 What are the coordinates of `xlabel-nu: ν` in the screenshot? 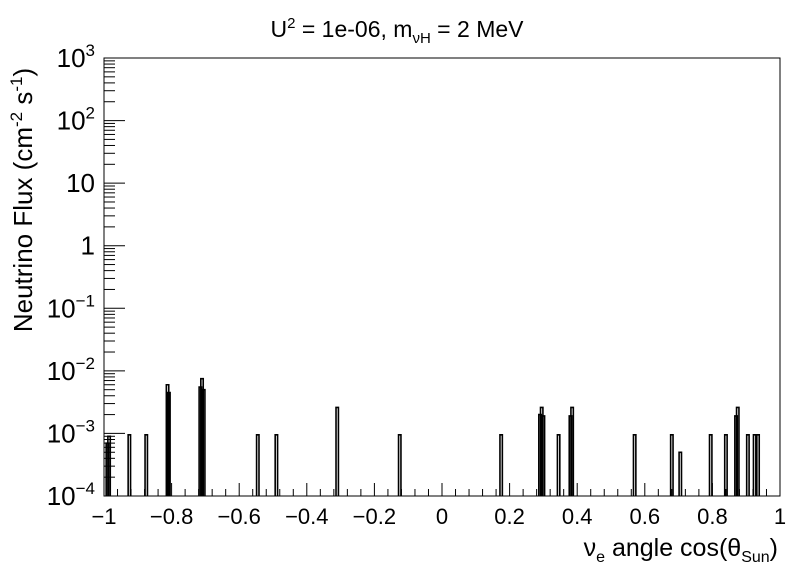 It's located at (590, 548).